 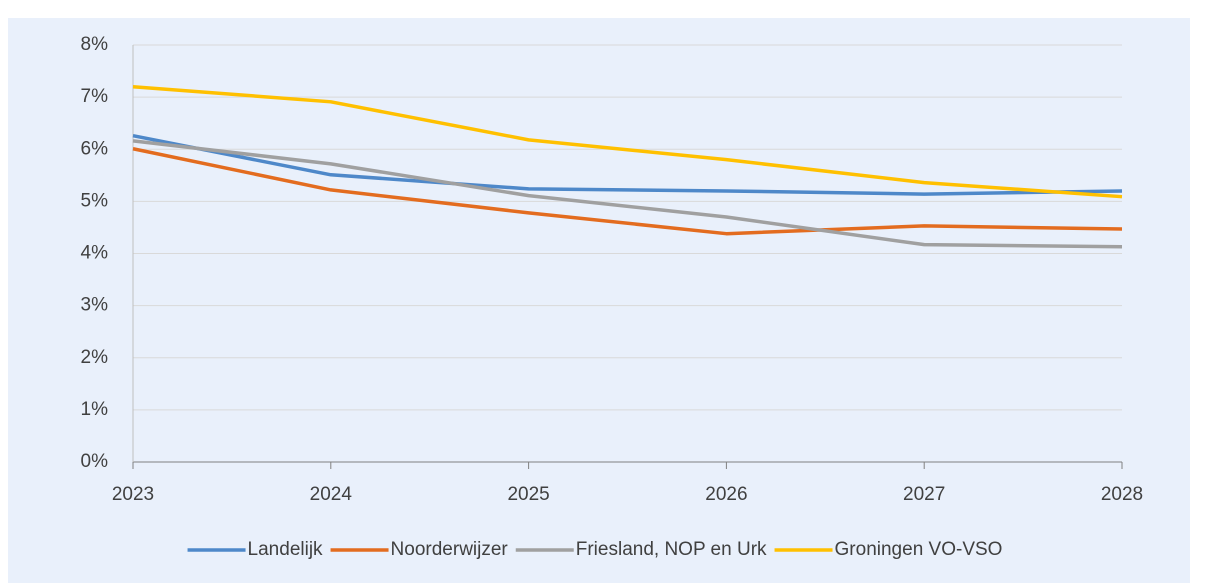 What do you see at coordinates (95, 96) in the screenshot?
I see `y-tick-label: 7%` at bounding box center [95, 96].